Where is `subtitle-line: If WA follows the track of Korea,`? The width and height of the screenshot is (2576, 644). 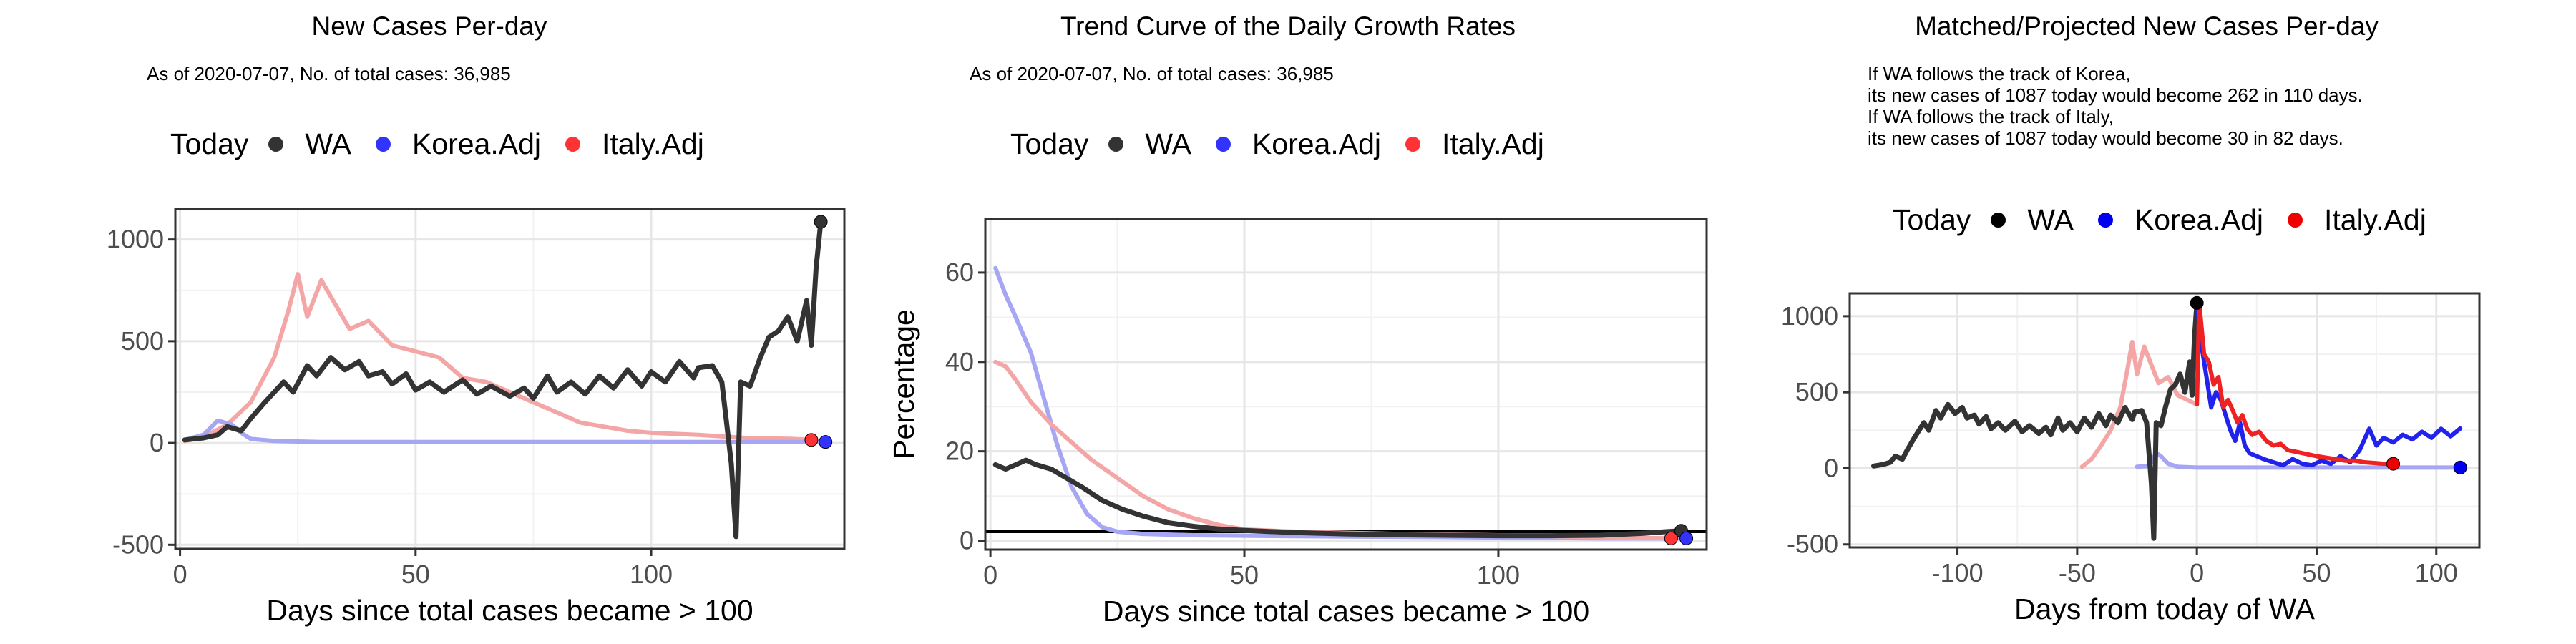 subtitle-line: If WA follows the track of Korea, is located at coordinates (1999, 73).